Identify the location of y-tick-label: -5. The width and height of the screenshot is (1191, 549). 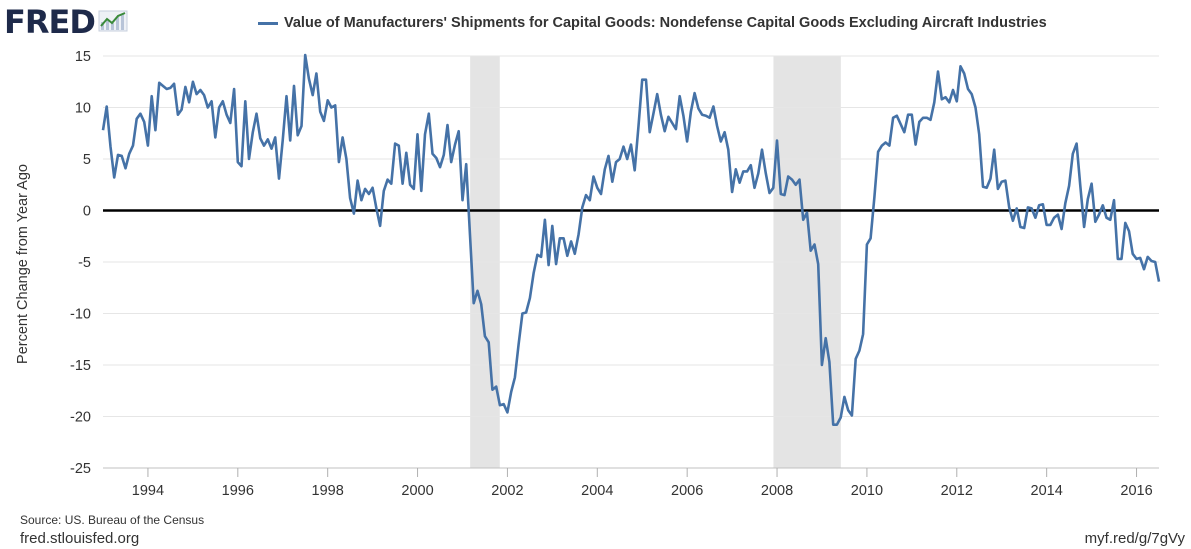
(84, 263).